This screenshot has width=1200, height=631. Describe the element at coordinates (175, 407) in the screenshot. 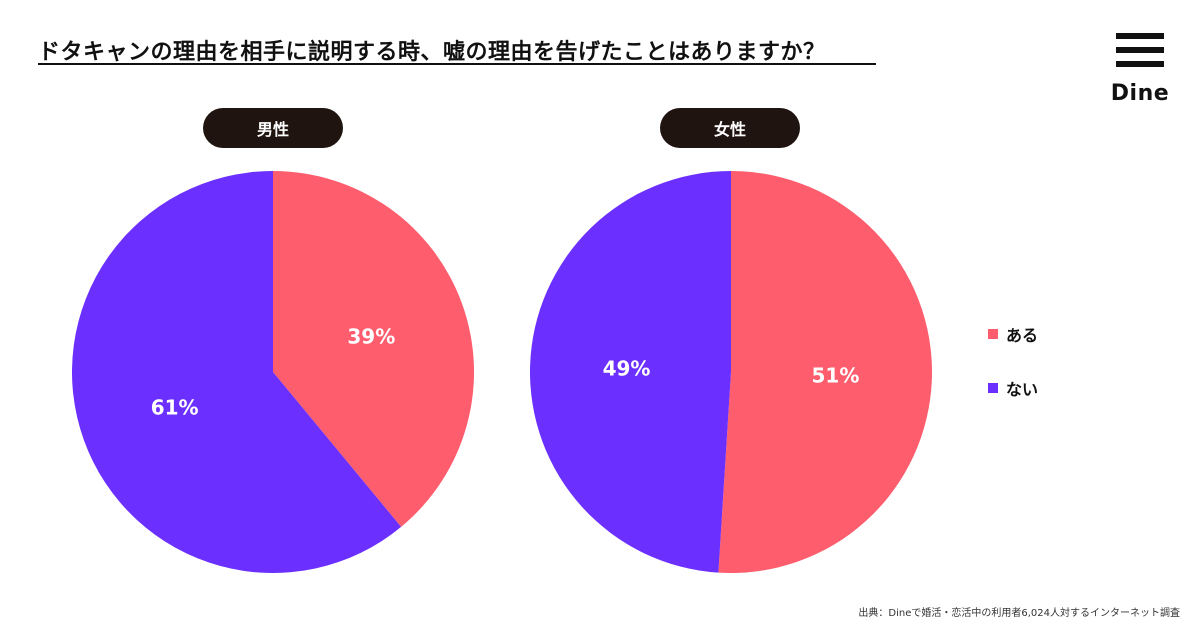

I see `male-label-nai: 61%` at that location.